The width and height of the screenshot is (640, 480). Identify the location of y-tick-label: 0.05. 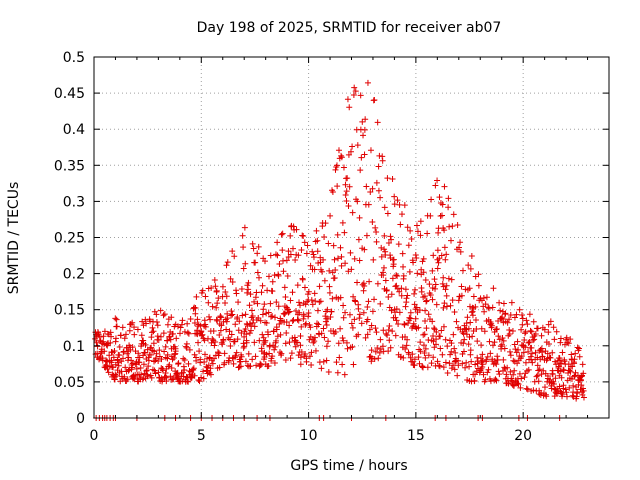
(69, 383).